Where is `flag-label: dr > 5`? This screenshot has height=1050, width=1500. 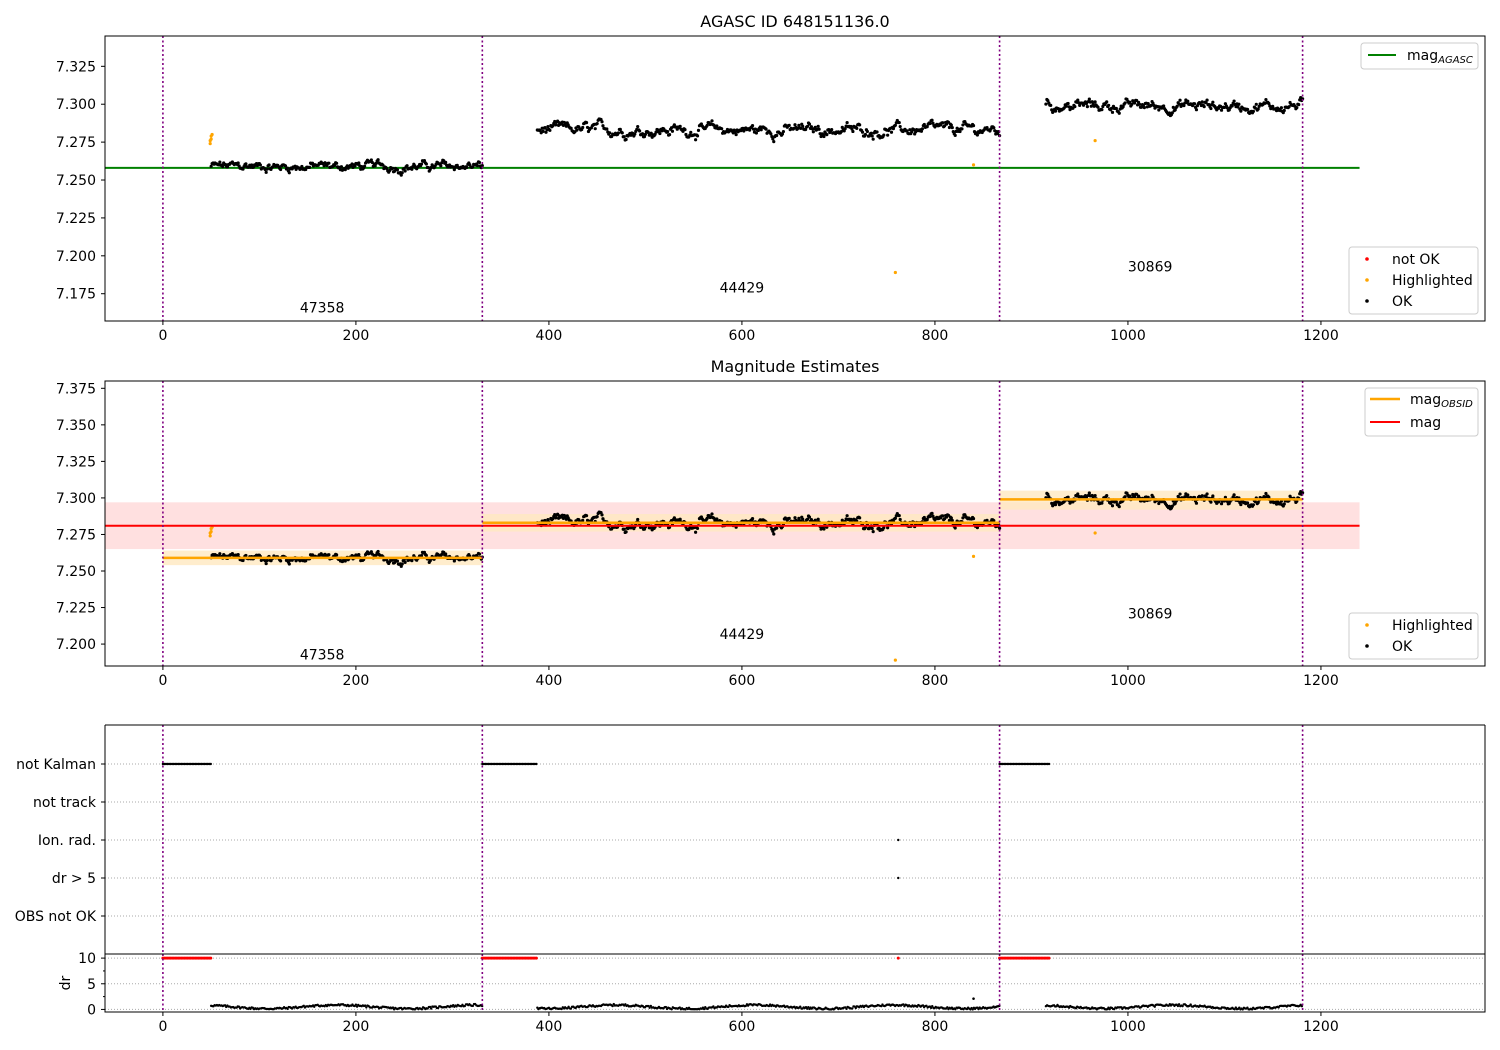
flag-label: dr > 5 is located at coordinates (74, 879).